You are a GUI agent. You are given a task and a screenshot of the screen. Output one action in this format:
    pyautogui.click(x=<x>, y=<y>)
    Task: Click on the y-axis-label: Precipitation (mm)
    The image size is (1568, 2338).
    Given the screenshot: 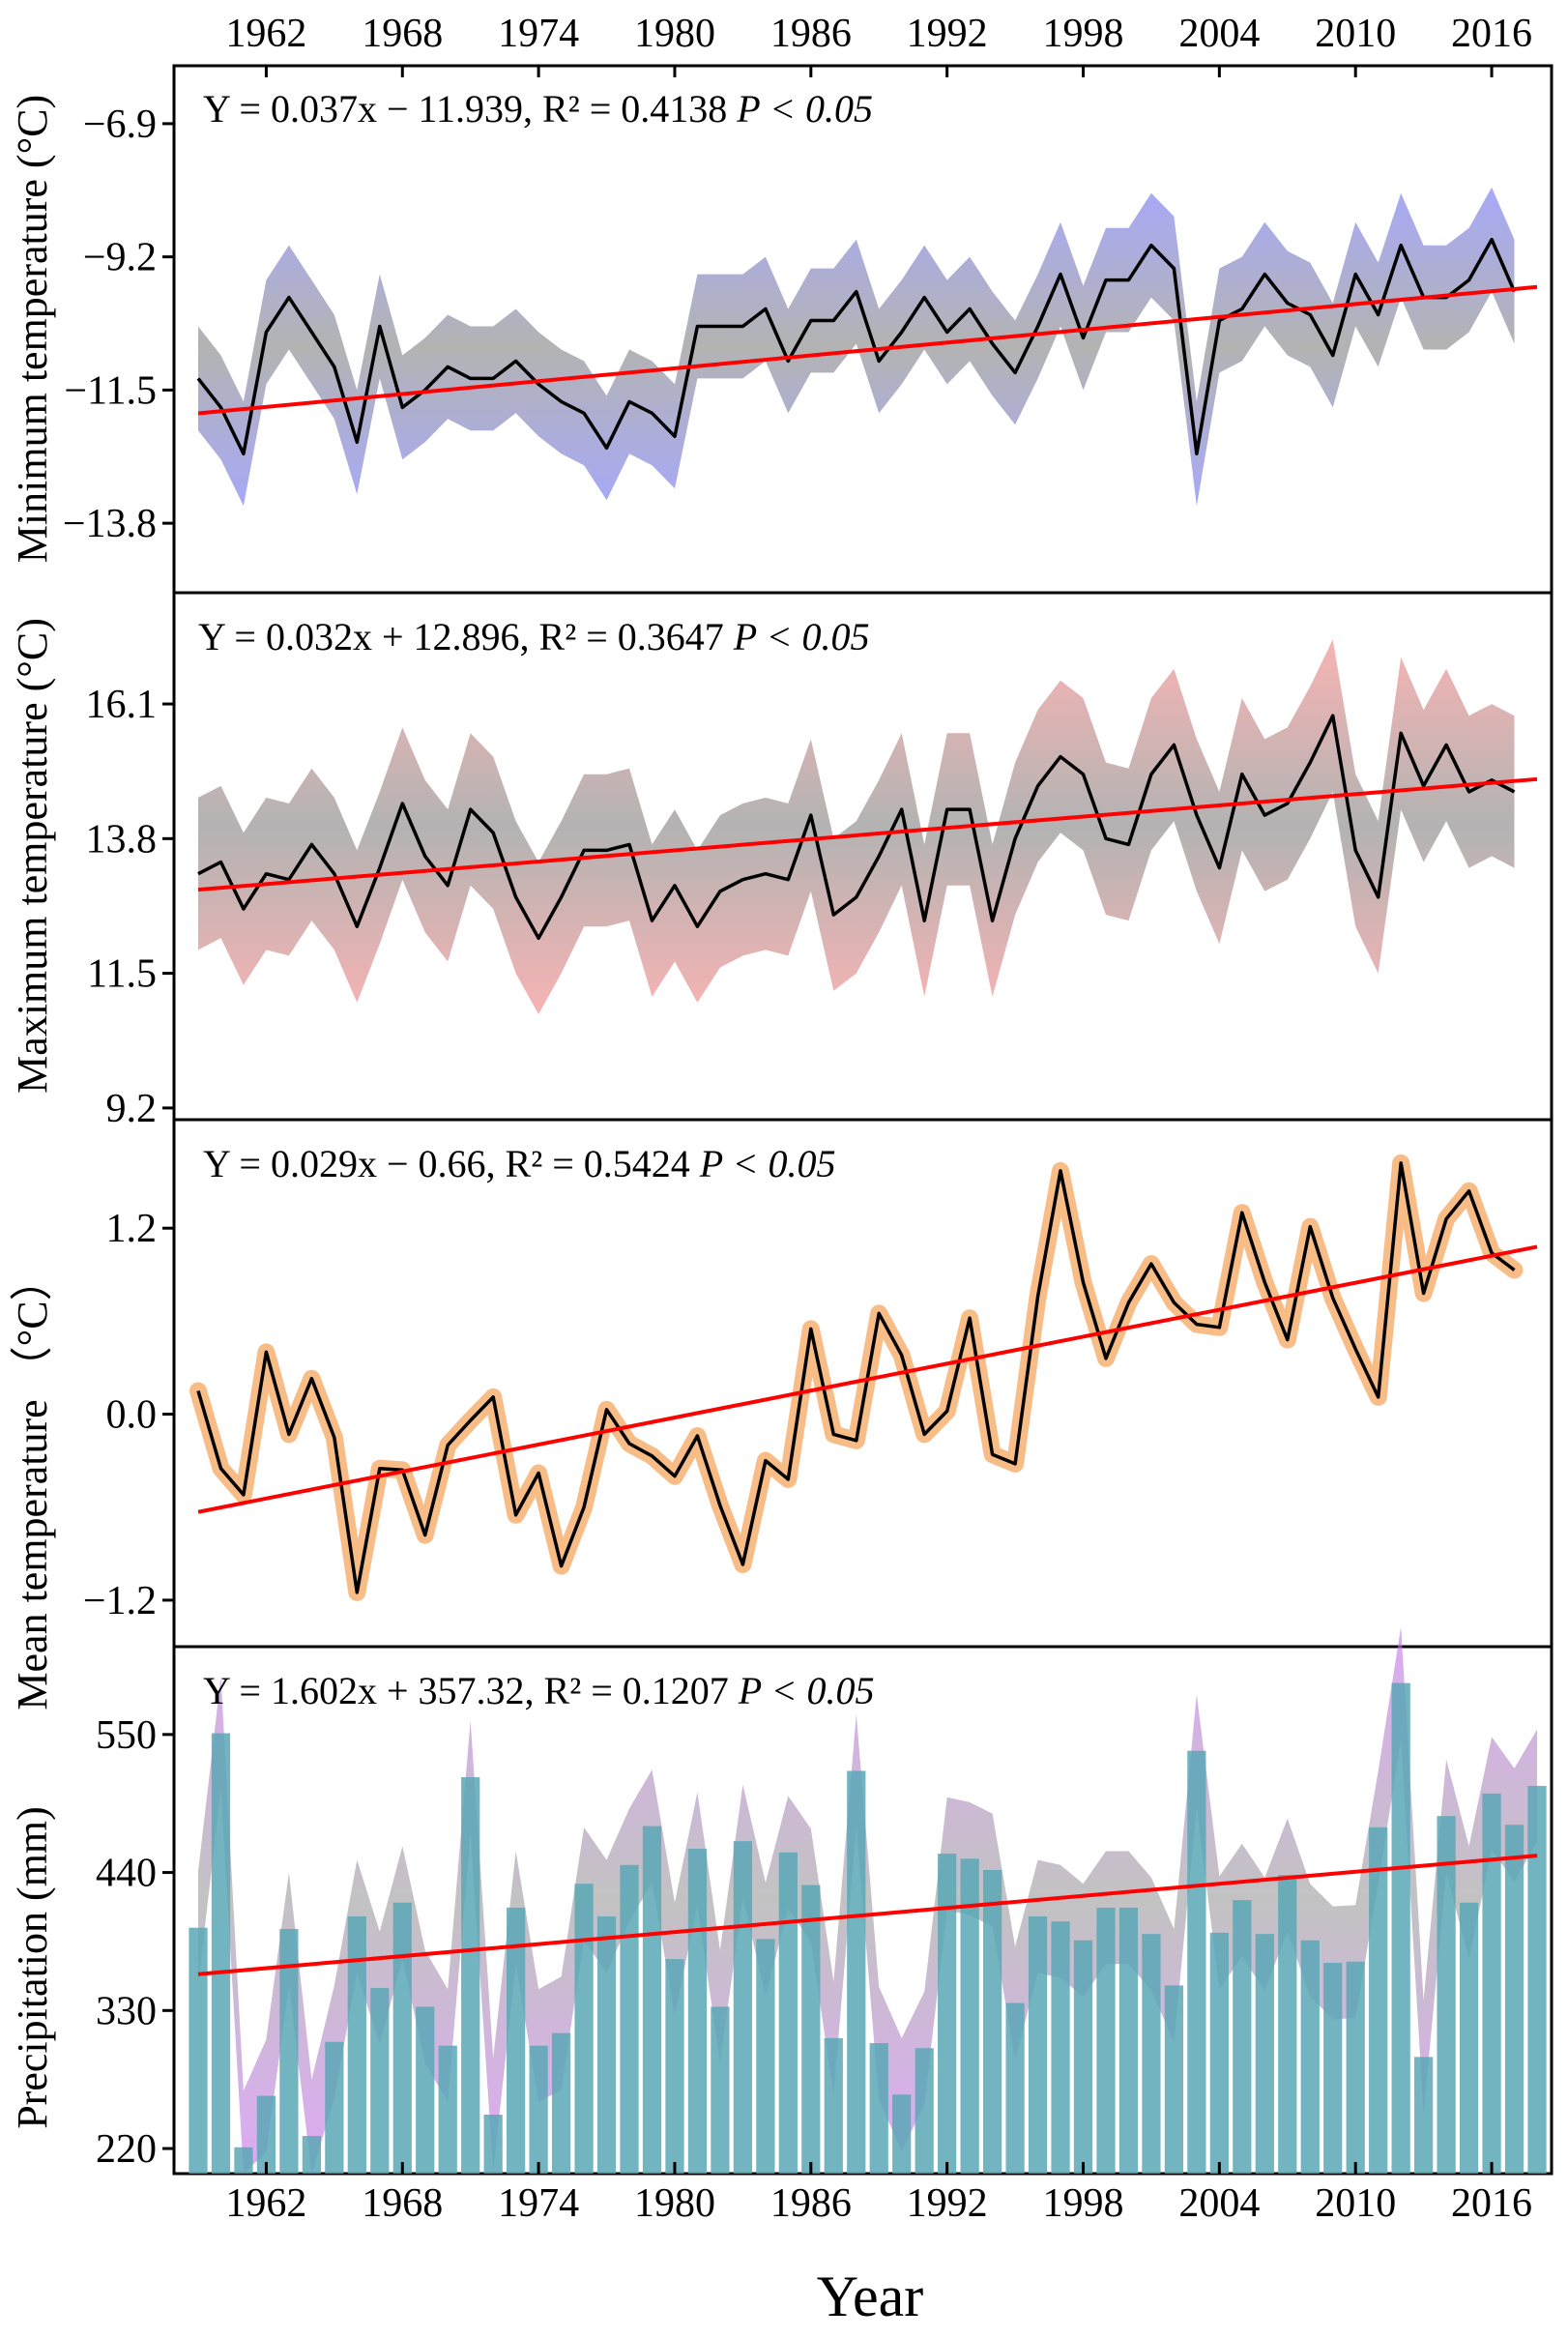 What is the action you would take?
    pyautogui.click(x=32, y=1967)
    